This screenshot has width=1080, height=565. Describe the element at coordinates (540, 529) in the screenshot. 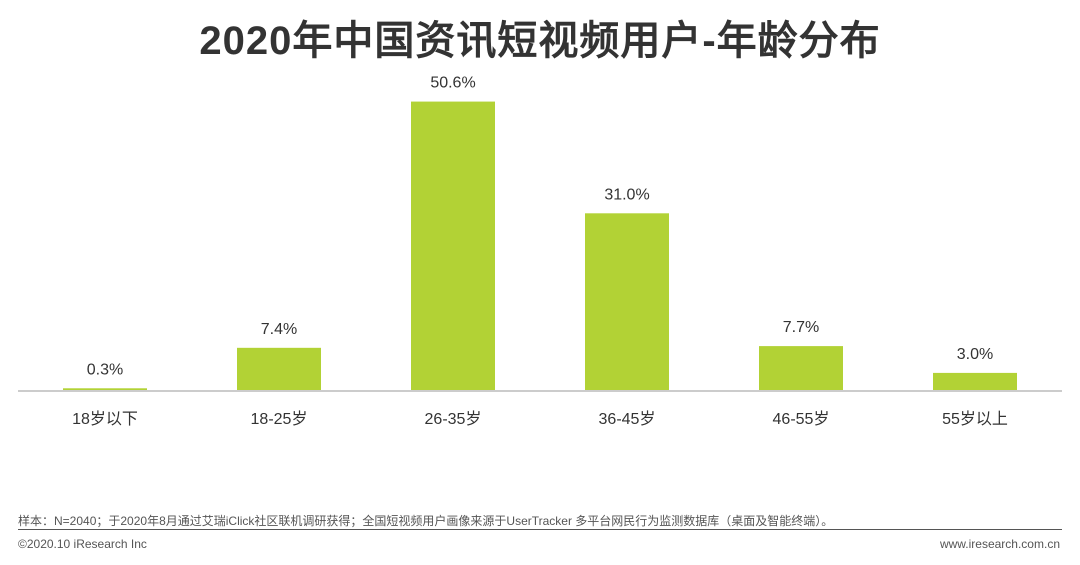

I see `footer-divider` at that location.